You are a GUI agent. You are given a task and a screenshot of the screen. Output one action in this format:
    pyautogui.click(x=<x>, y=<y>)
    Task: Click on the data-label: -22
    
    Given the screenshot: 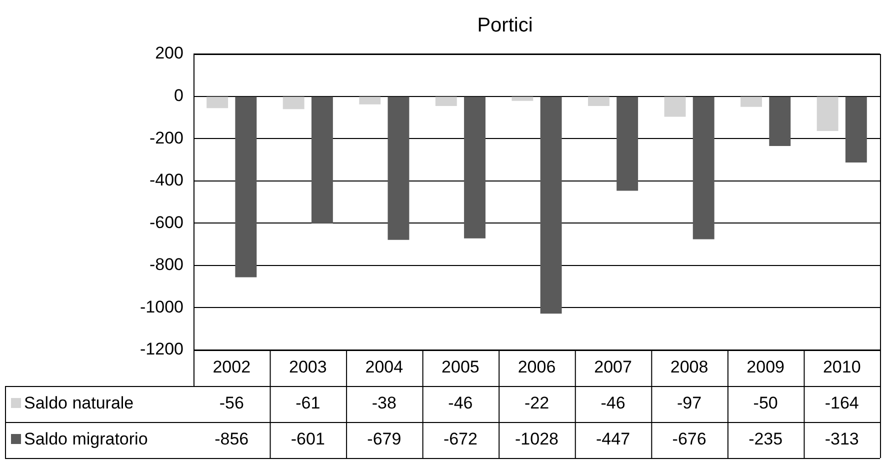 What is the action you would take?
    pyautogui.click(x=537, y=403)
    